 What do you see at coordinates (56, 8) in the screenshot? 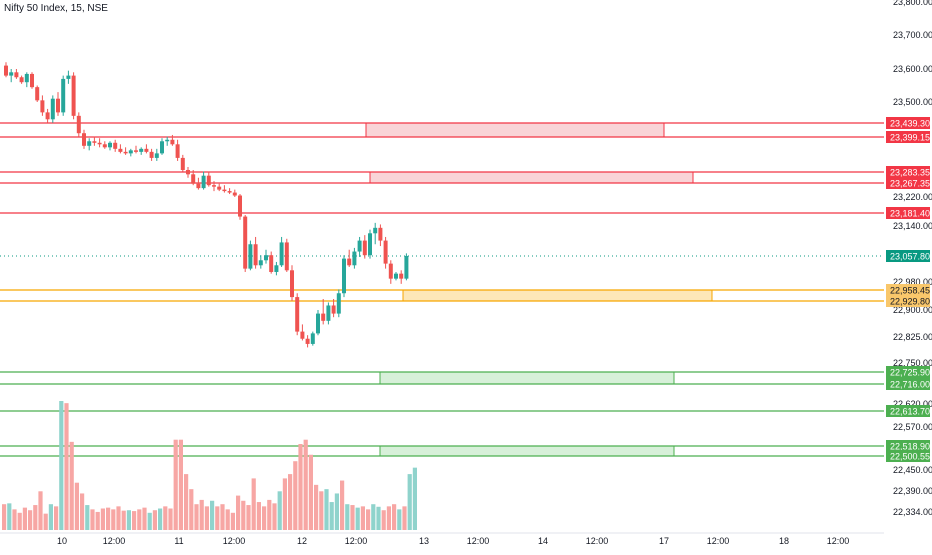
I see `chart-title: Nifty 50 Index, 15, NSE` at bounding box center [56, 8].